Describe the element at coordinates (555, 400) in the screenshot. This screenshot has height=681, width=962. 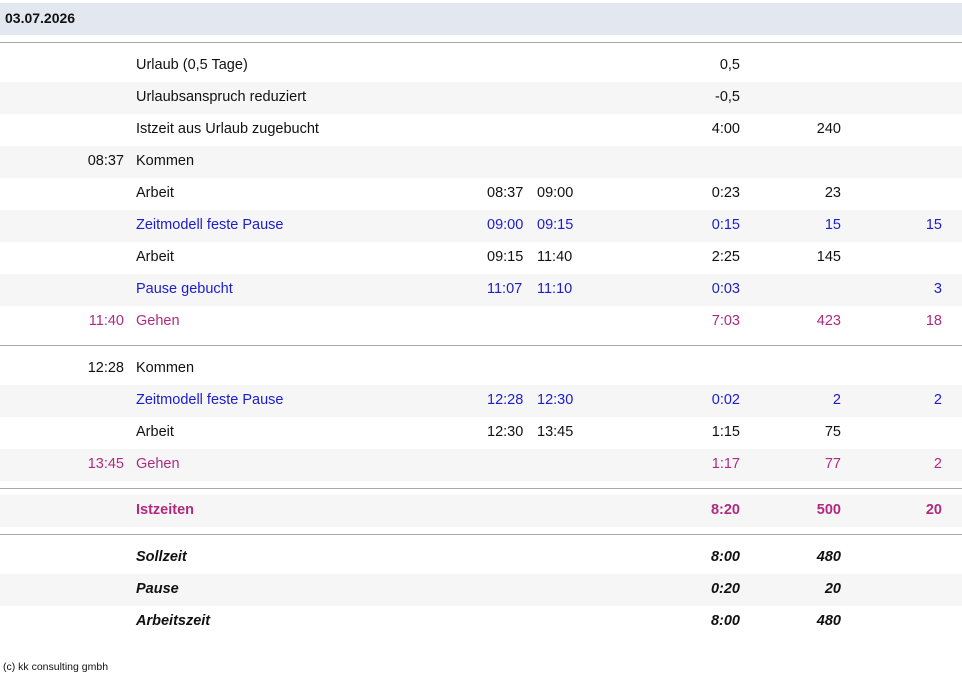
I see `to-cell: 12:30` at that location.